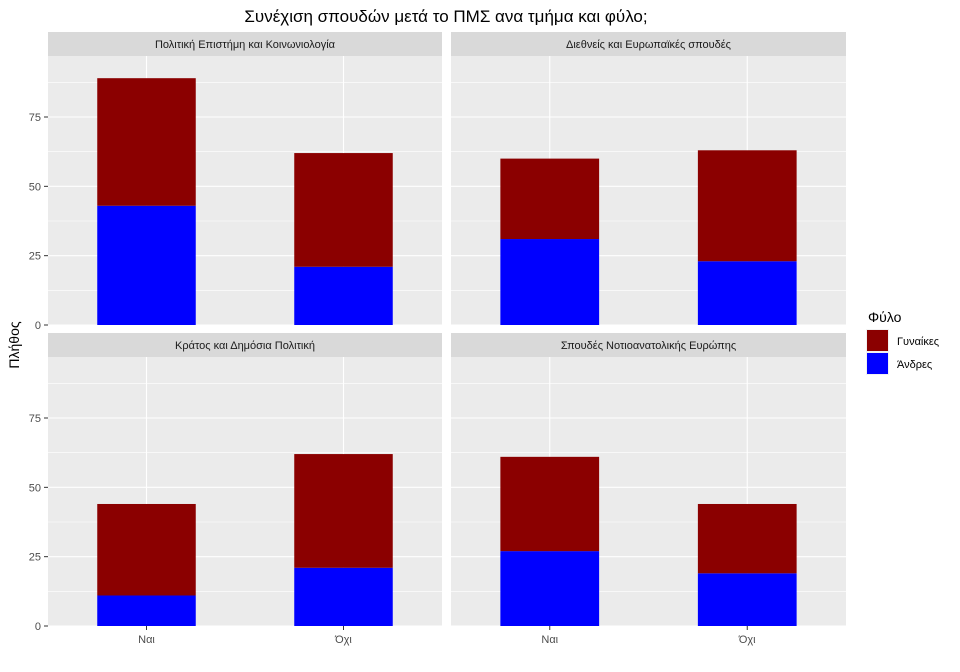 The image size is (960, 672). I want to click on facet-strip-label: Πολιτική Επιστήμη και Κοινωνιολογία, so click(245, 45).